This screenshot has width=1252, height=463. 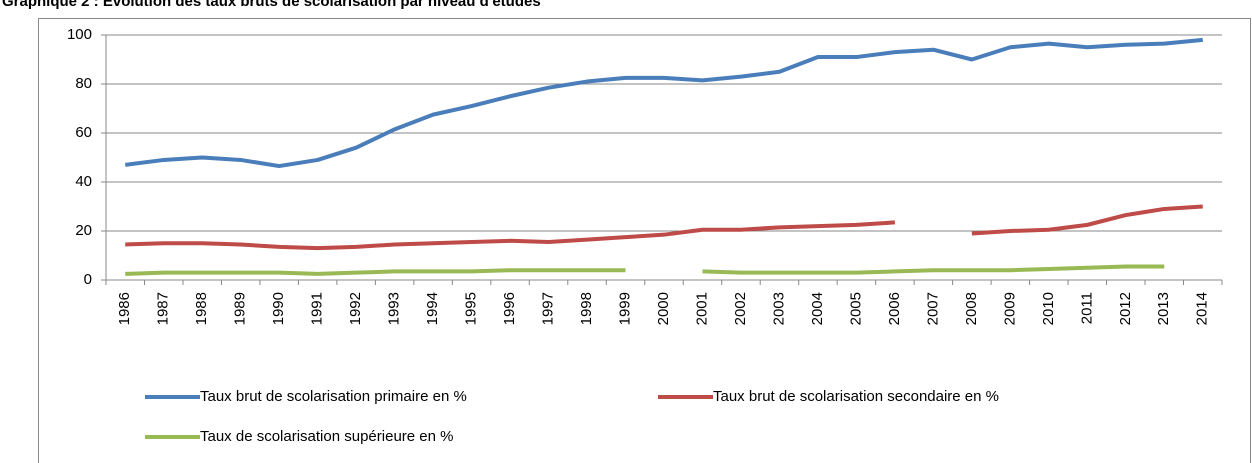 I want to click on x-tick-label: 1991, so click(x=317, y=308).